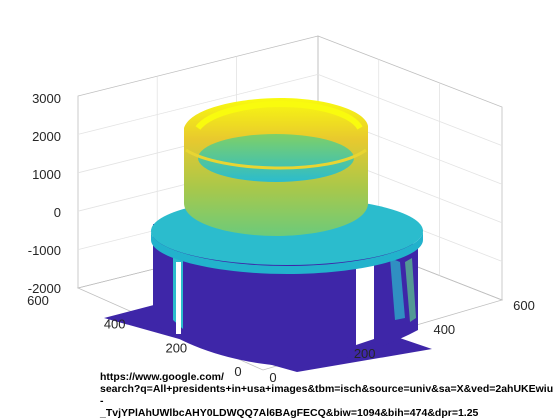  What do you see at coordinates (46, 174) in the screenshot?
I see `z-tick-label: 1000` at bounding box center [46, 174].